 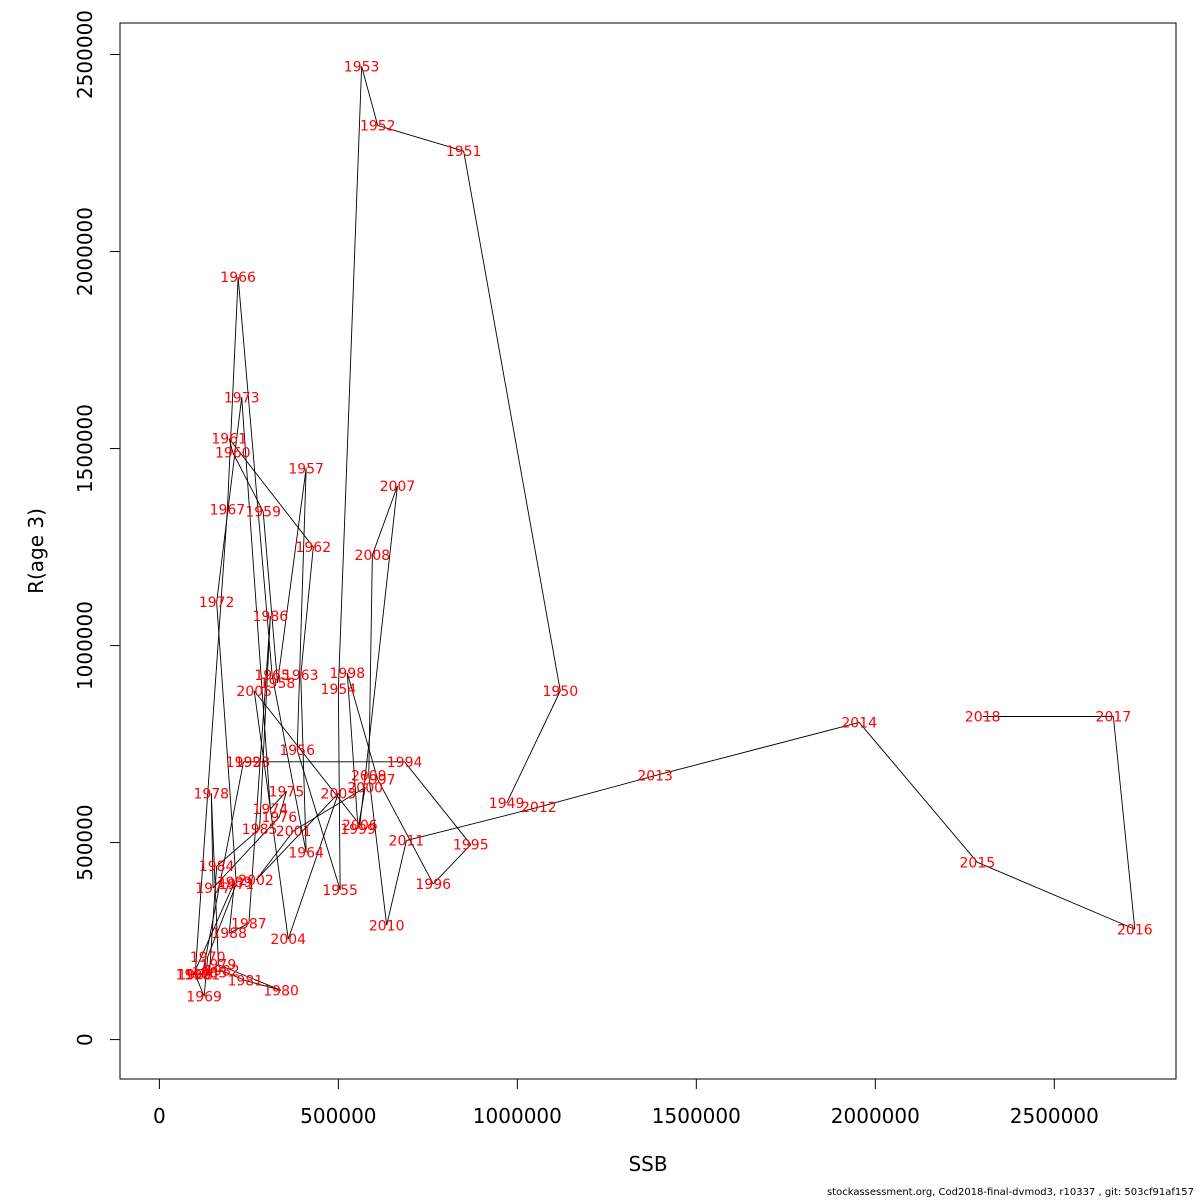 What do you see at coordinates (358, 830) in the screenshot?
I see `point-label-1999: 1999` at bounding box center [358, 830].